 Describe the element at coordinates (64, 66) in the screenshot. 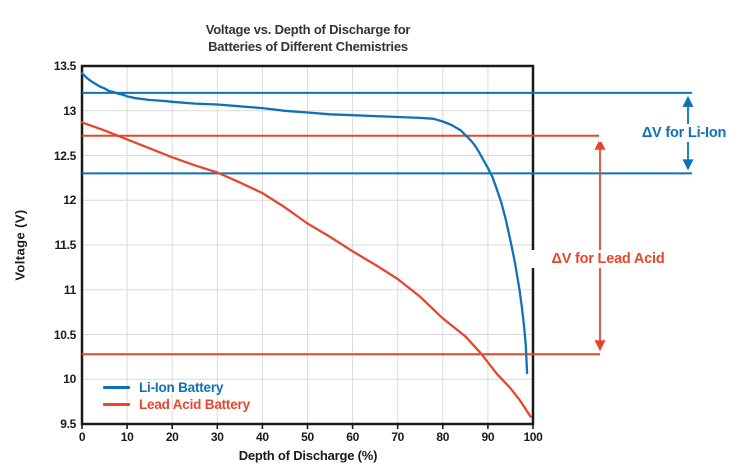

I see `y-tick-label: 13.5` at that location.